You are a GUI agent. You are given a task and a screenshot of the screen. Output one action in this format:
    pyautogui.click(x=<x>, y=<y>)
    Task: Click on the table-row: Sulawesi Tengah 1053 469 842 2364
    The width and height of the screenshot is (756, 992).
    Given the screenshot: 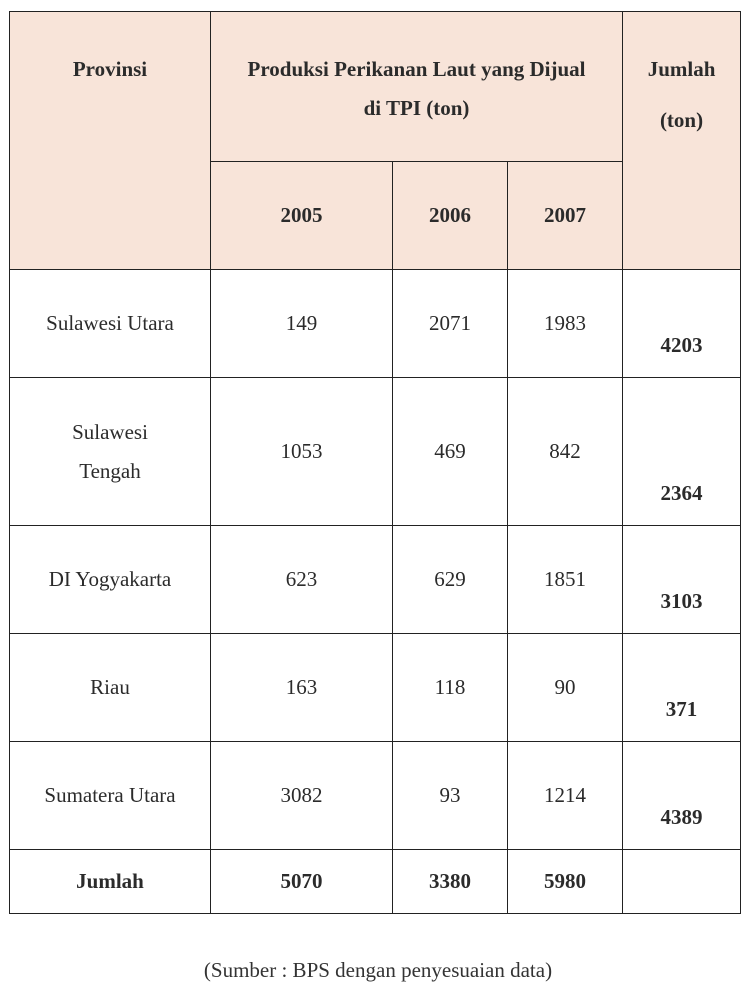 What is the action you would take?
    pyautogui.click(x=375, y=451)
    